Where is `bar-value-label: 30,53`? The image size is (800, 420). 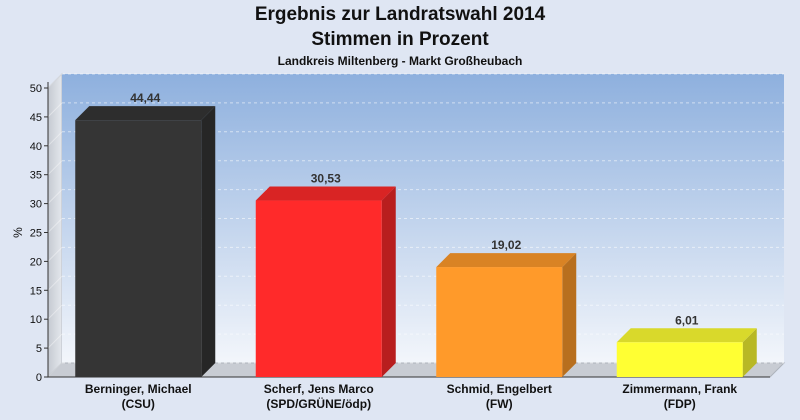
bar-value-label: 30,53 is located at coordinates (326, 179).